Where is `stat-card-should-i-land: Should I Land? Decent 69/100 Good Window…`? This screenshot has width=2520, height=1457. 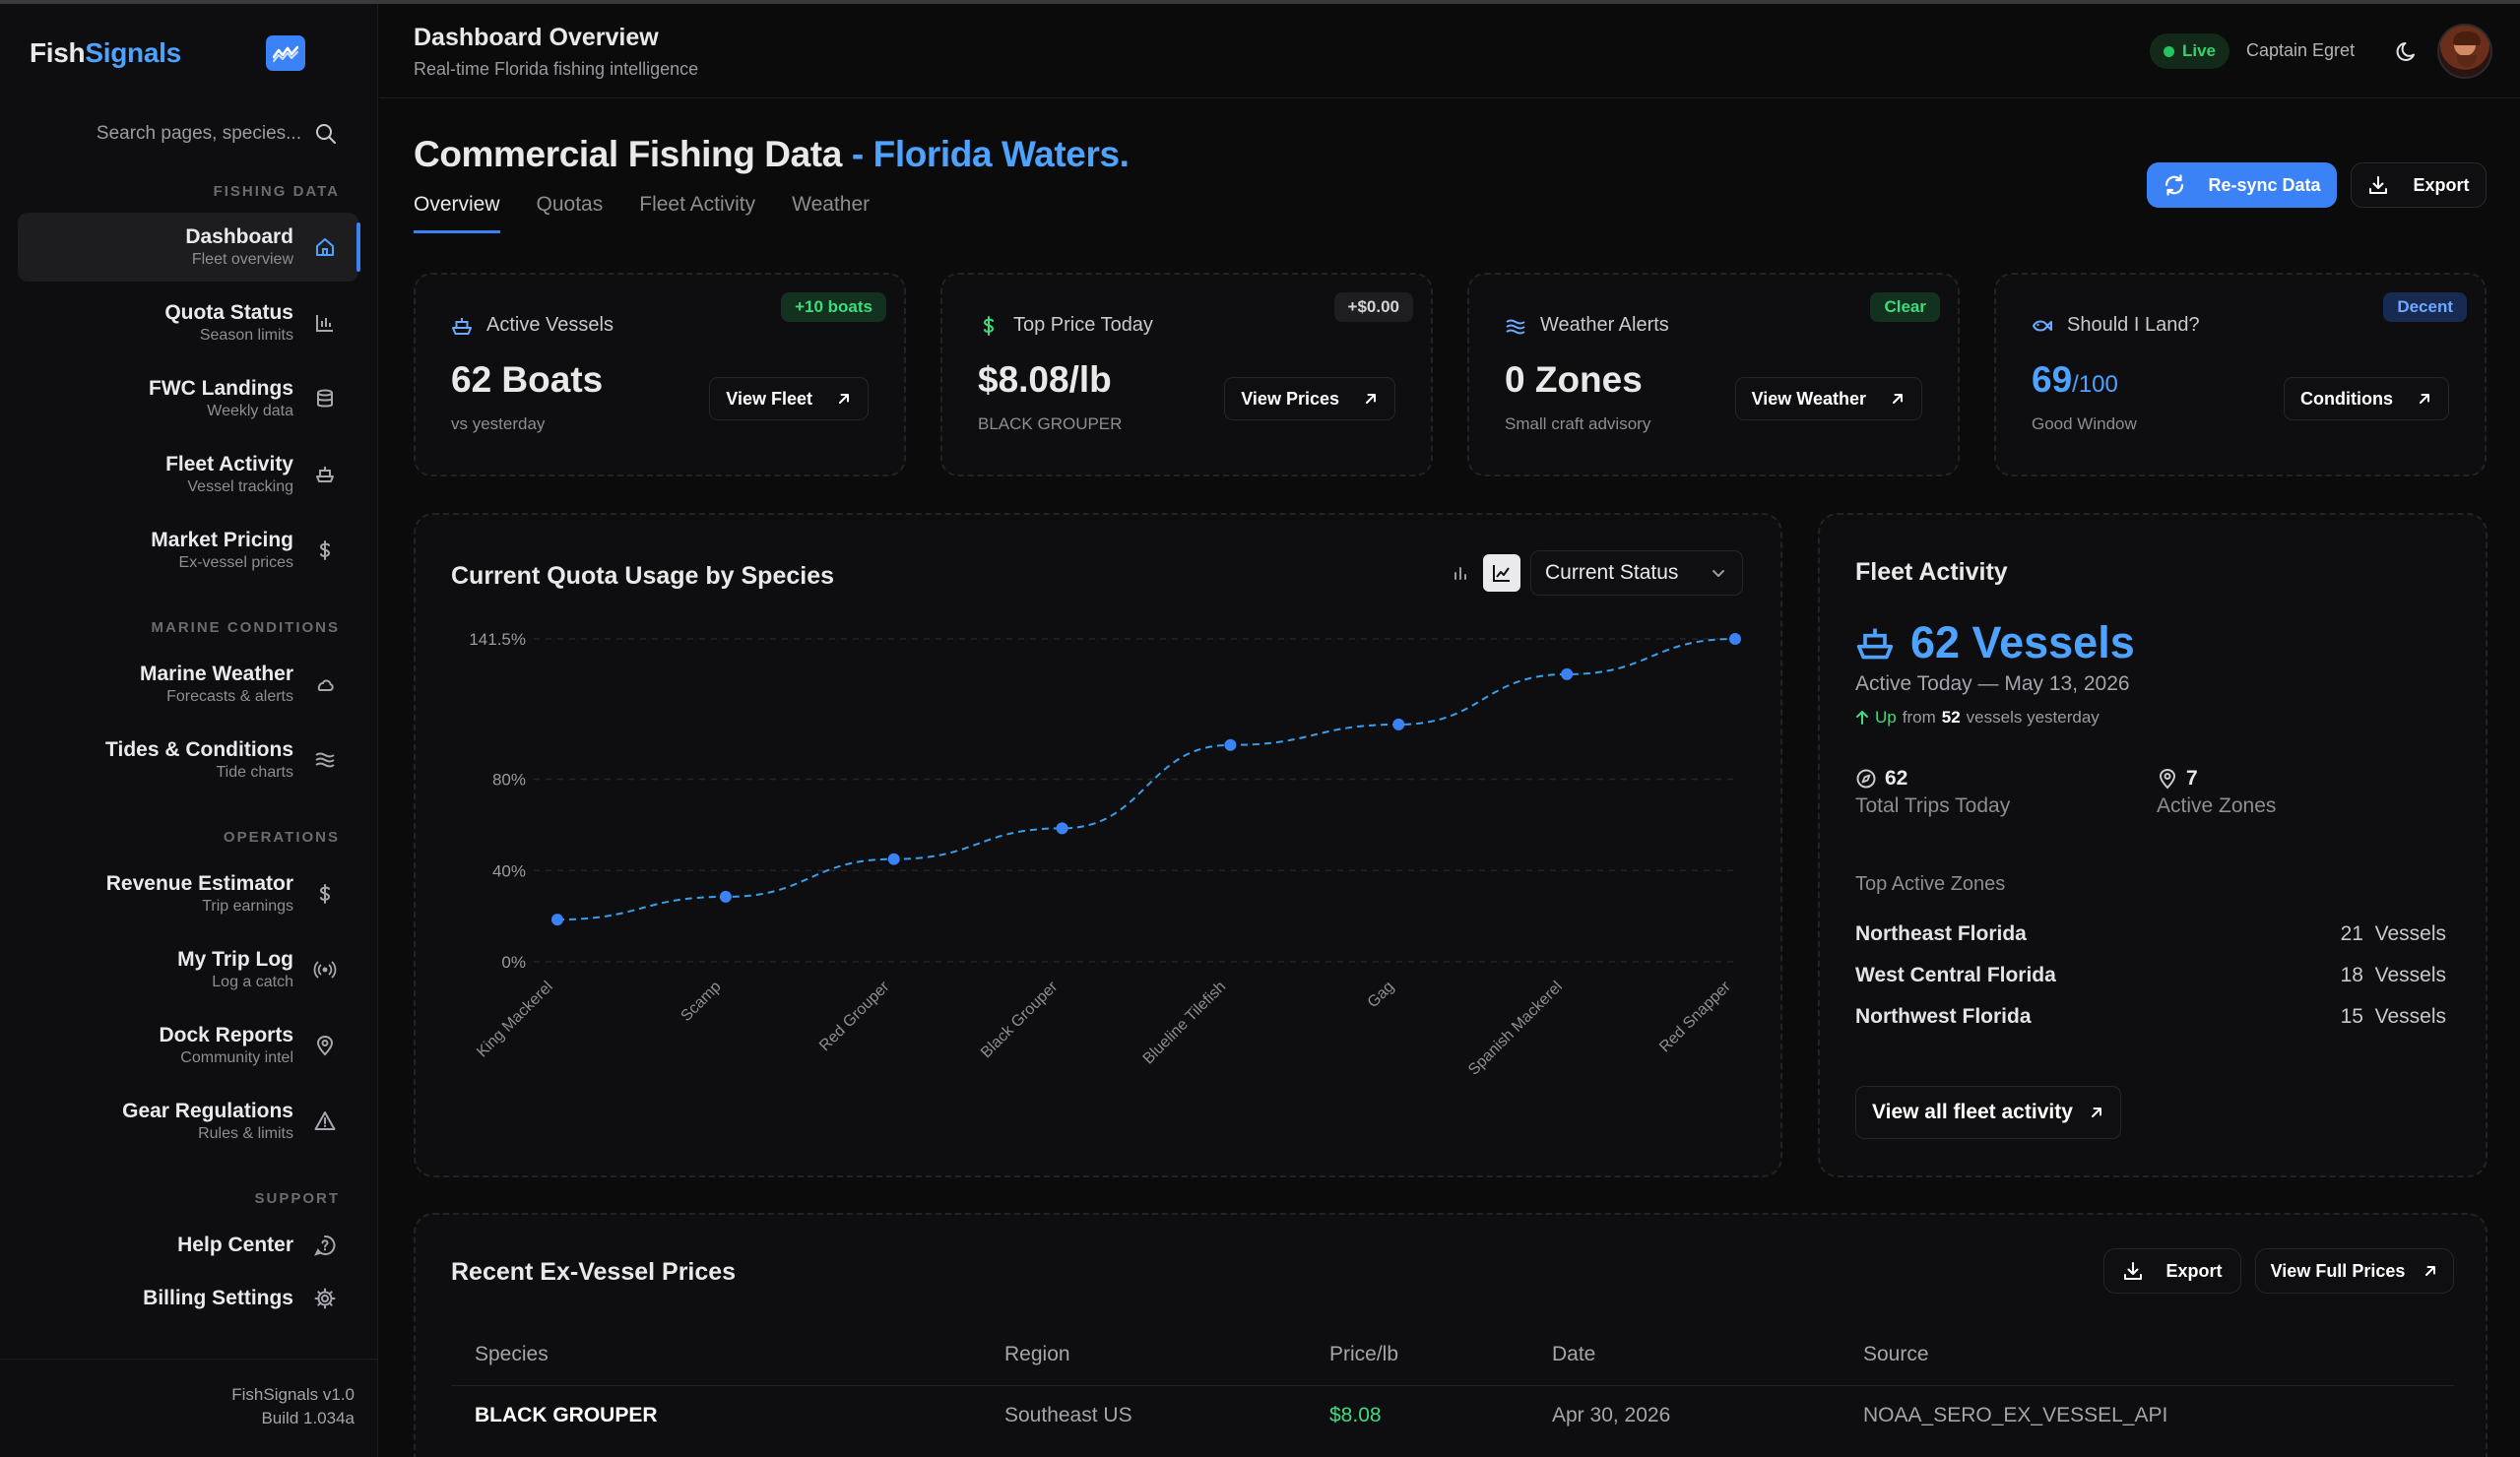 stat-card-should-i-land: Should I Land? Decent 69/100 Good Window… is located at coordinates (2240, 374).